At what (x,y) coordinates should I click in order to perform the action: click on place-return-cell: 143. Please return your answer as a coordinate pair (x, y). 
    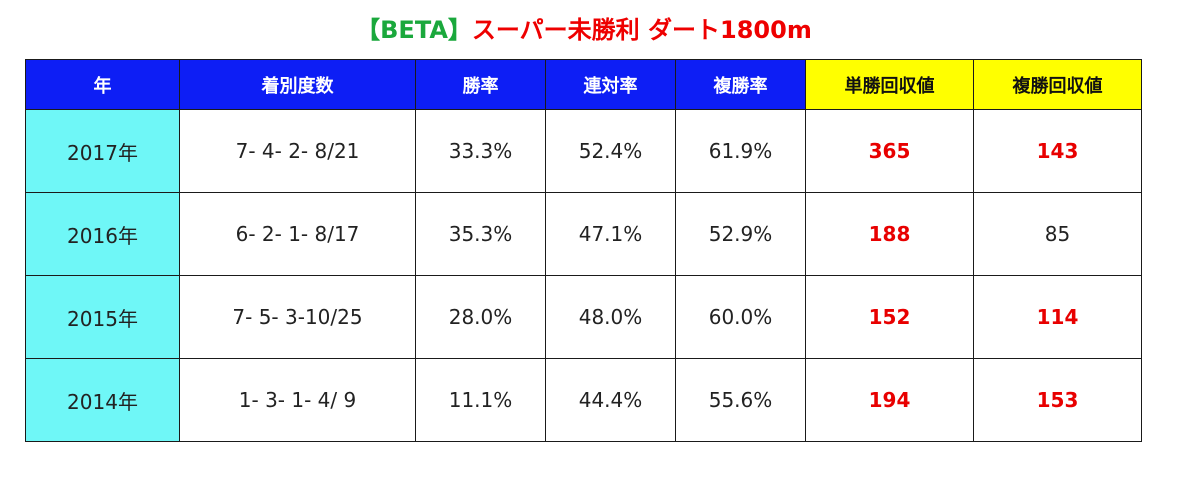
    Looking at the image, I should click on (1057, 151).